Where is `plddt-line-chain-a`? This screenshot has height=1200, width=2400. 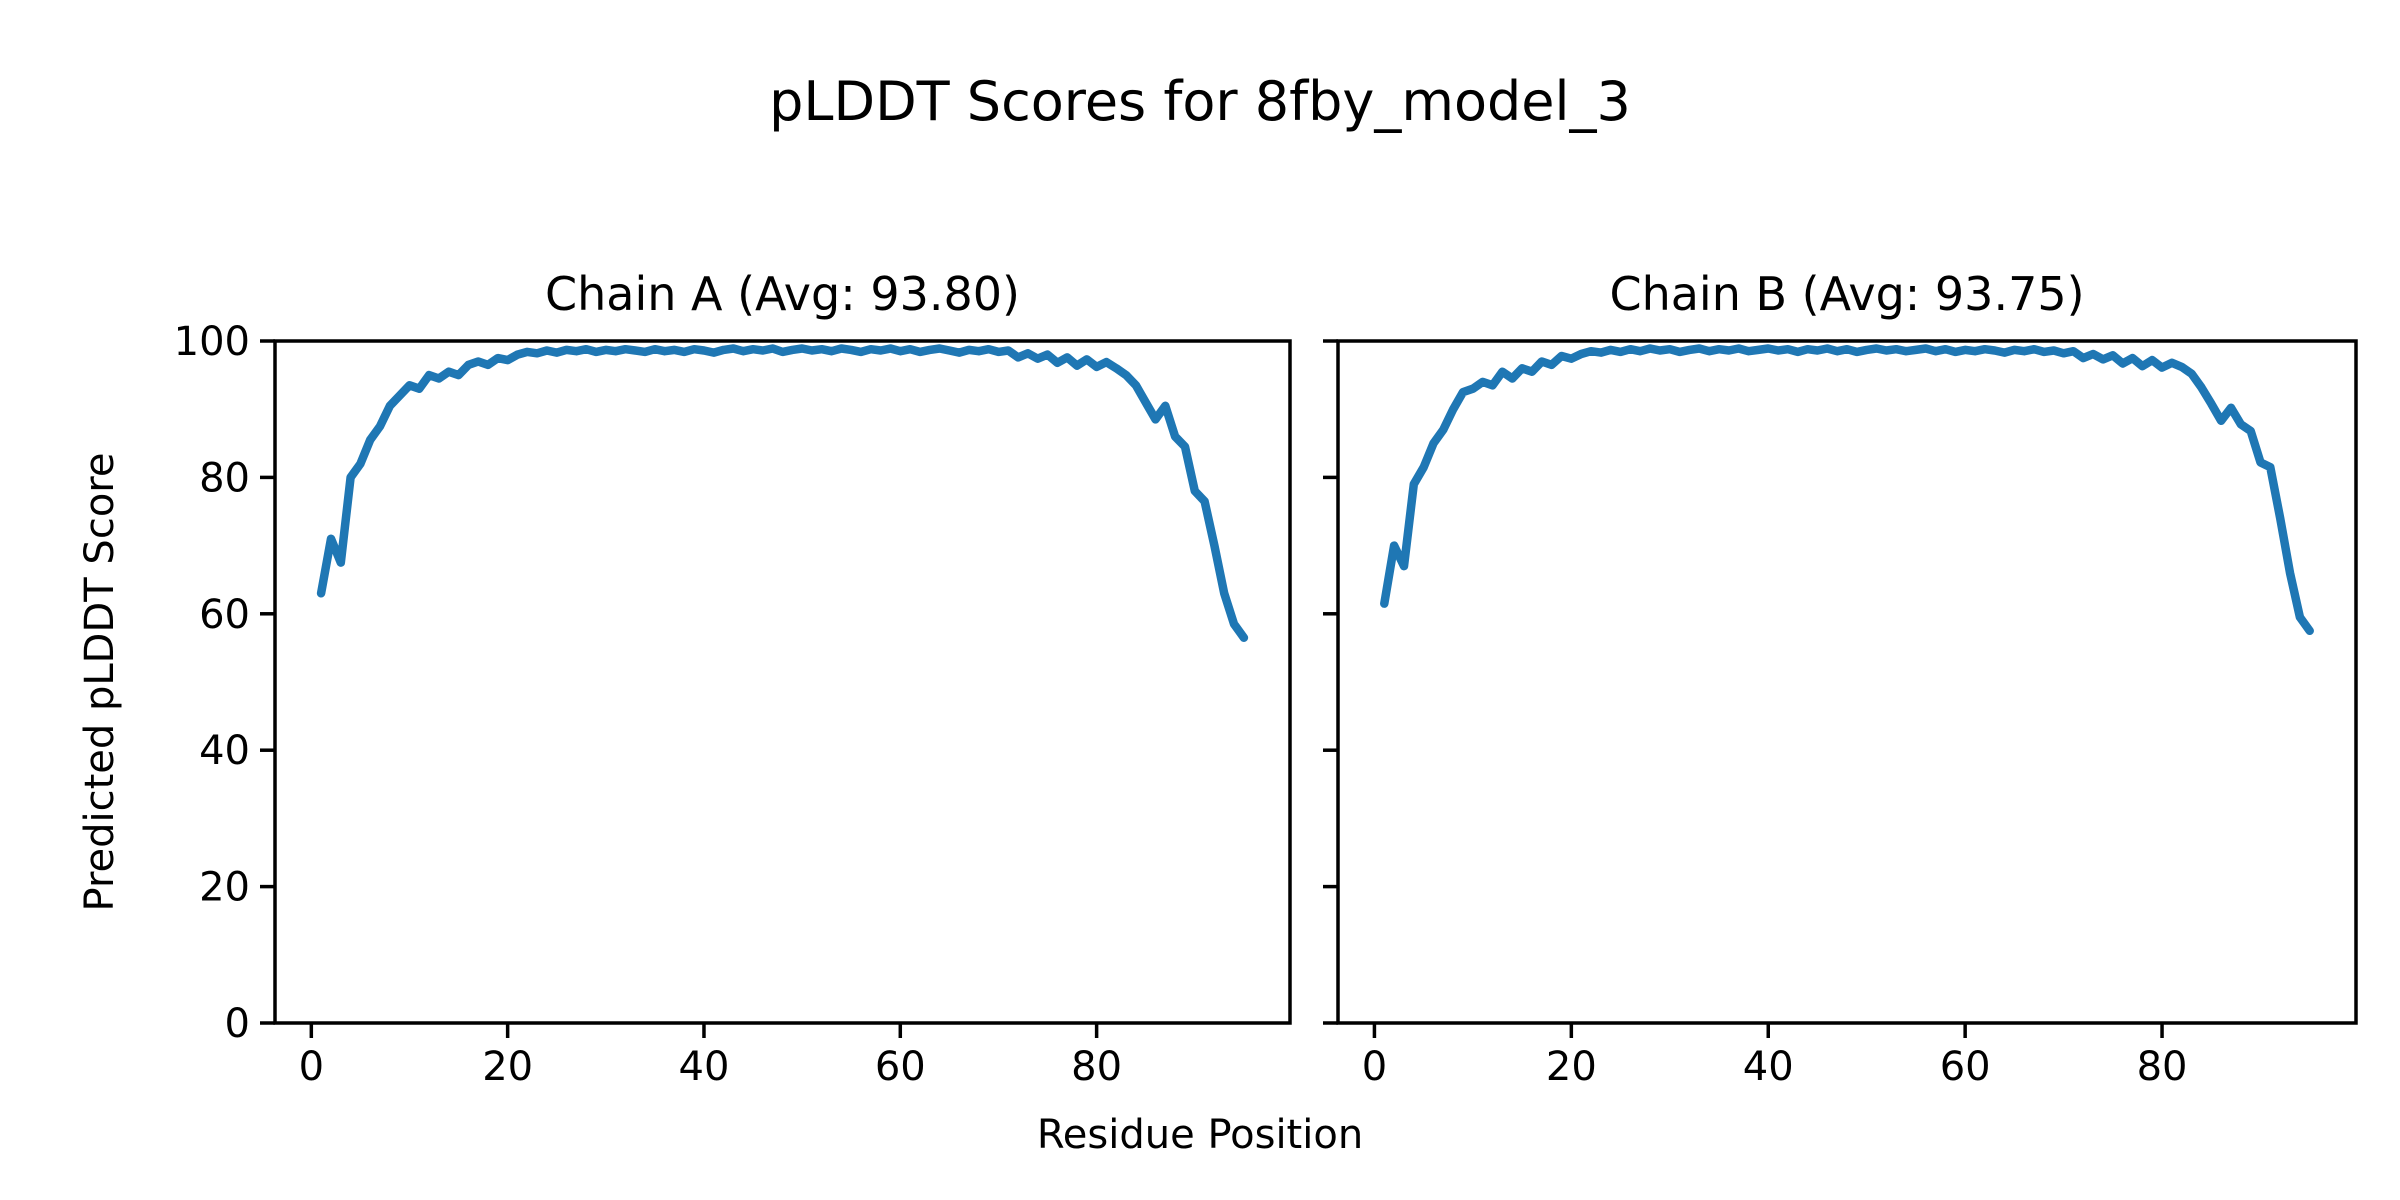
plddt-line-chain-a is located at coordinates (782, 493).